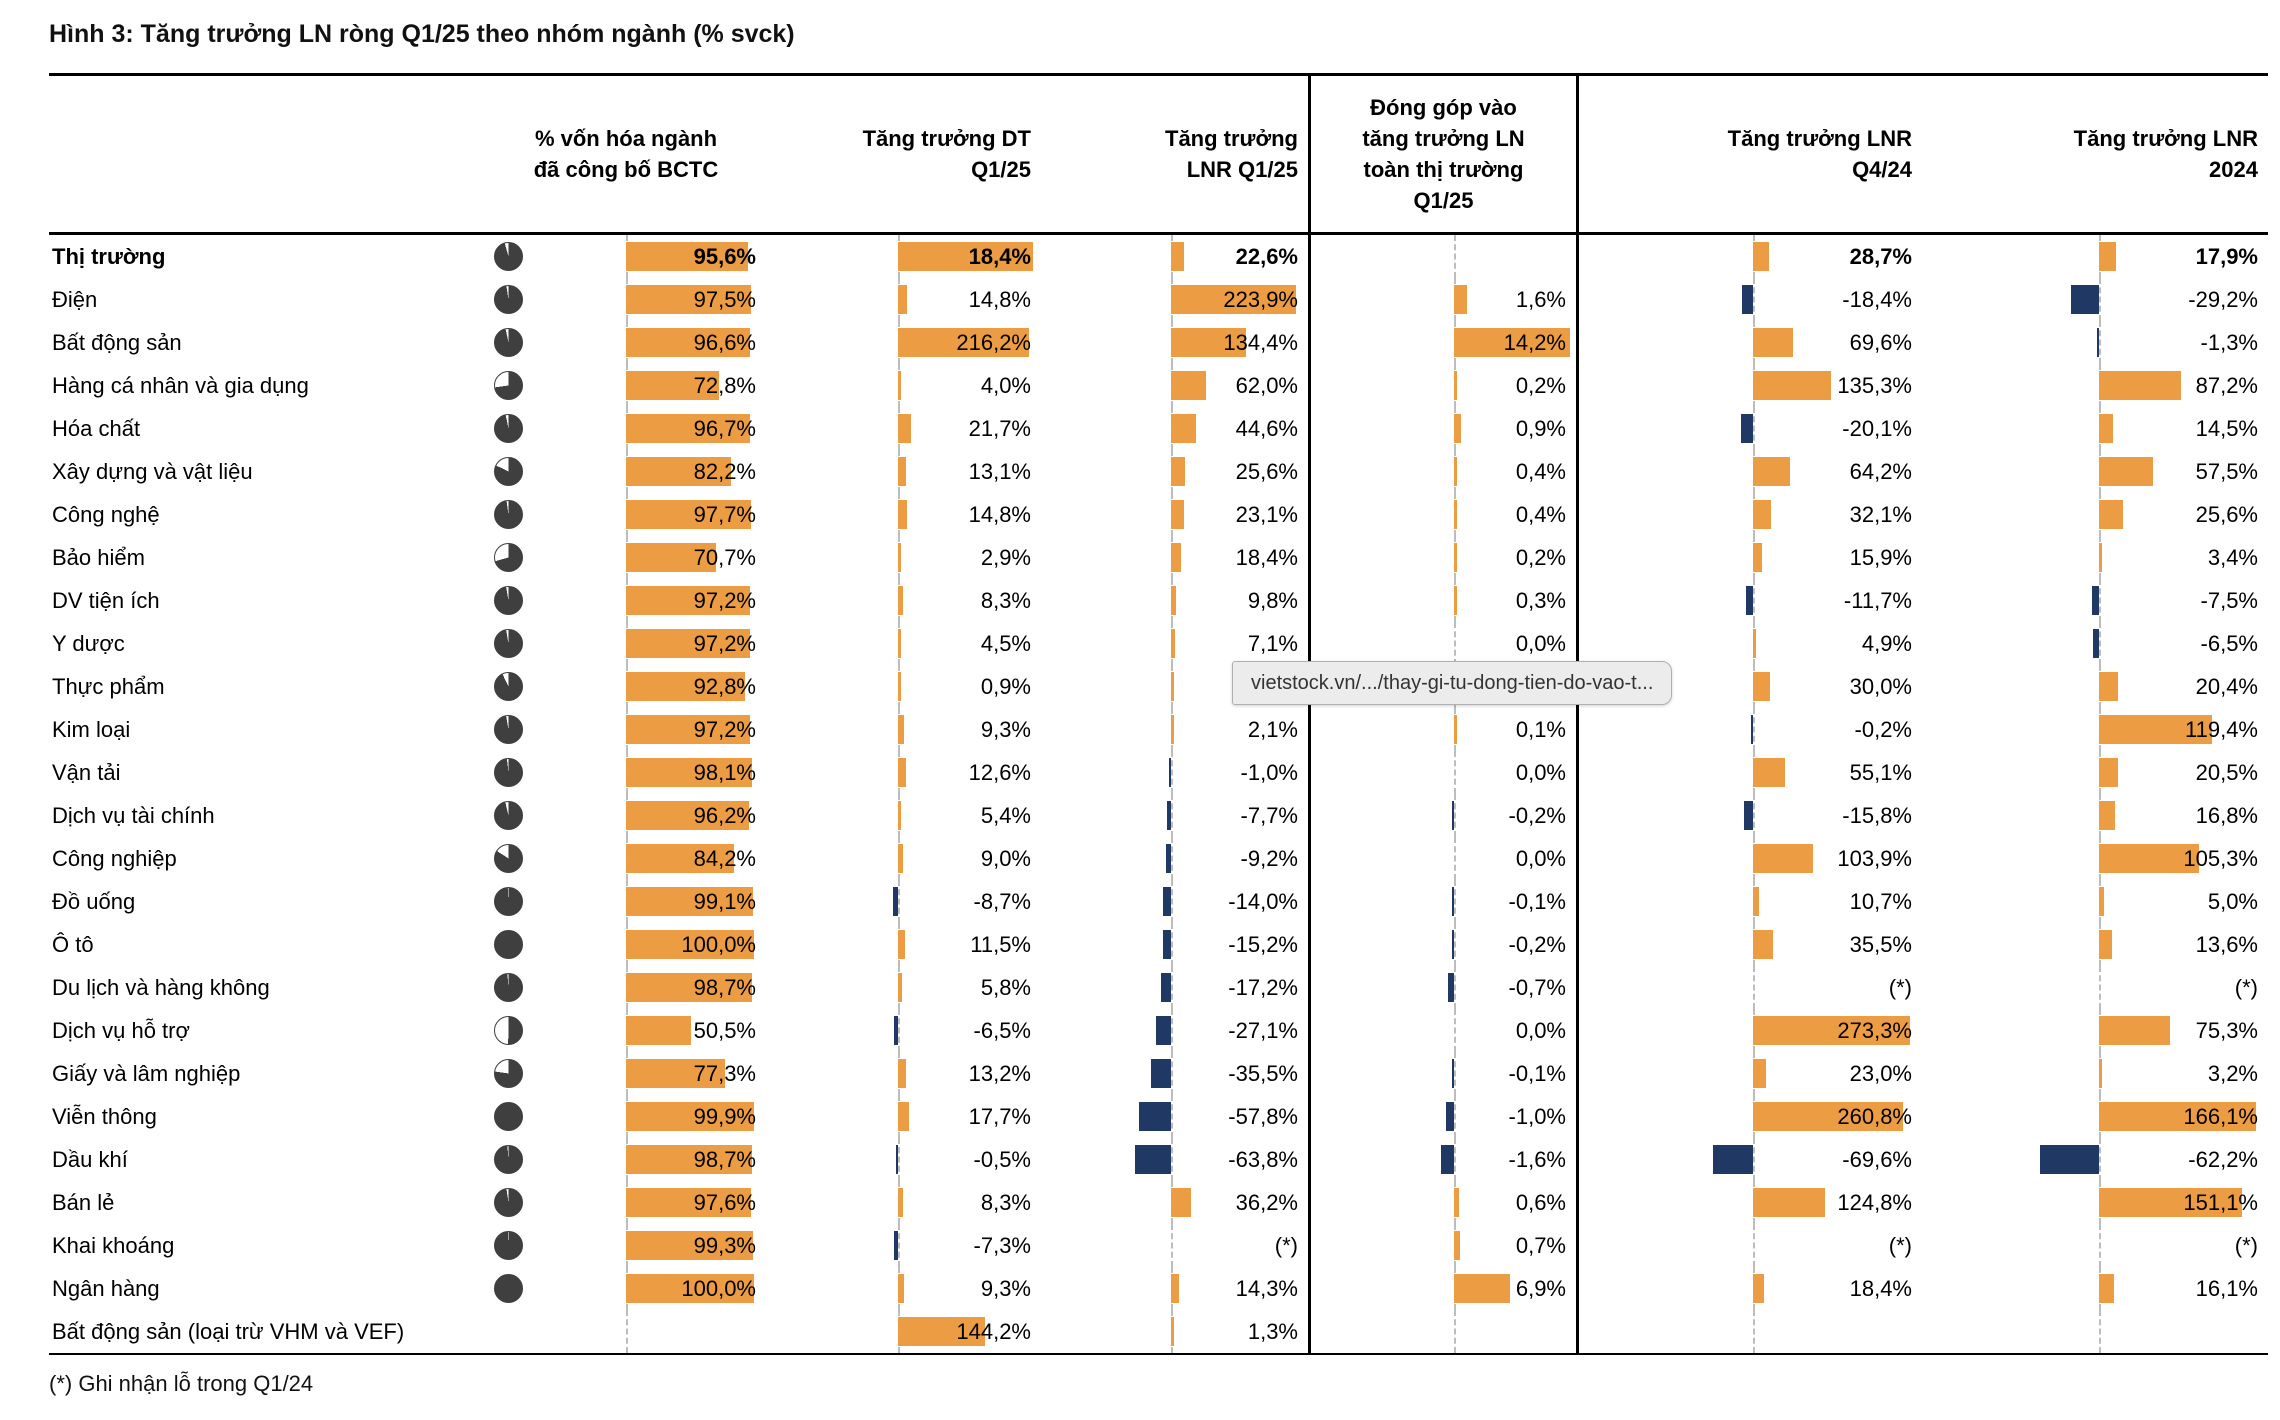  What do you see at coordinates (1443, 256) in the screenshot?
I see `value-cell` at bounding box center [1443, 256].